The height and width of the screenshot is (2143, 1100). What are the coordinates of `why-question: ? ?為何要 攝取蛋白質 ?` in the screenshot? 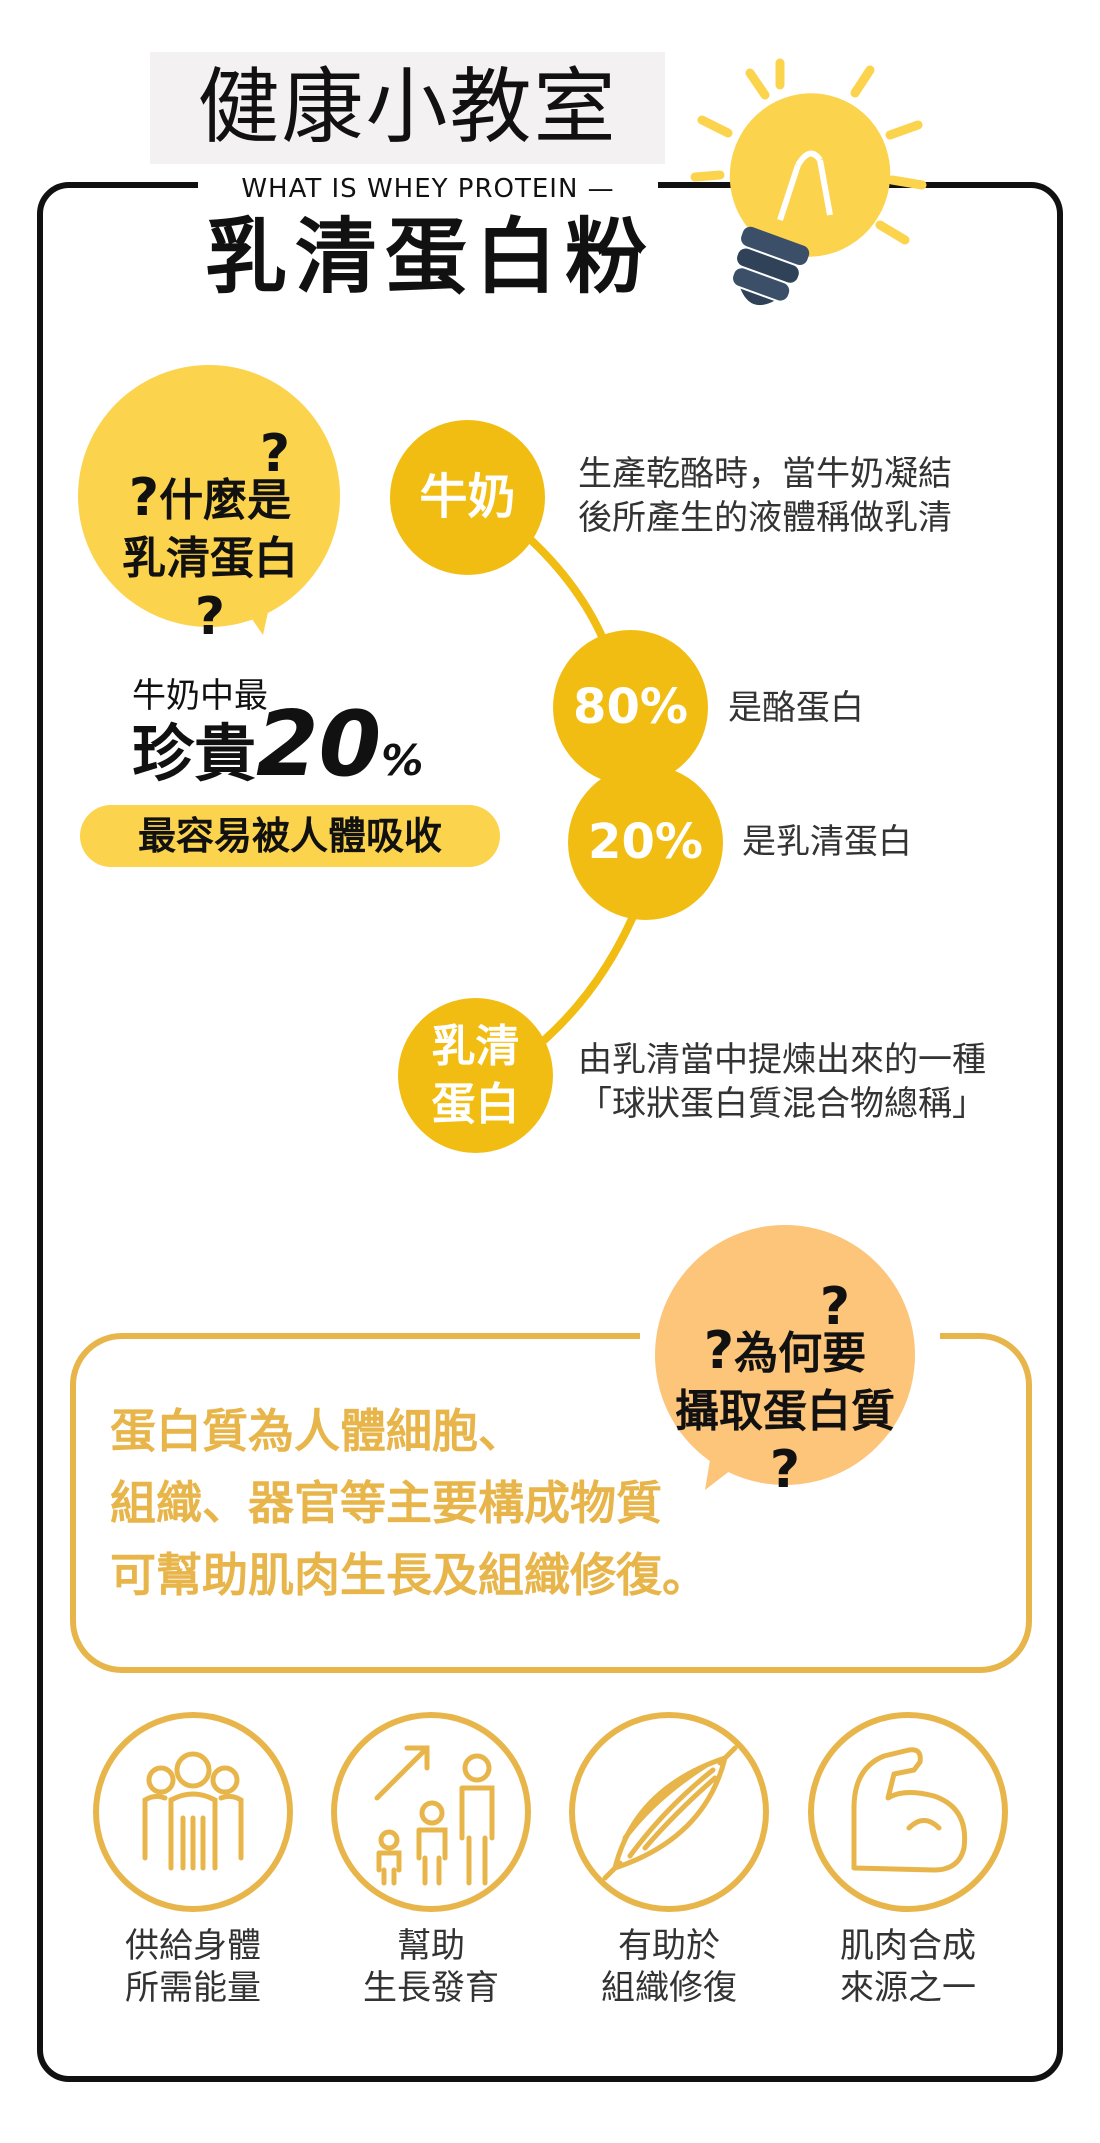 It's located at (785, 1388).